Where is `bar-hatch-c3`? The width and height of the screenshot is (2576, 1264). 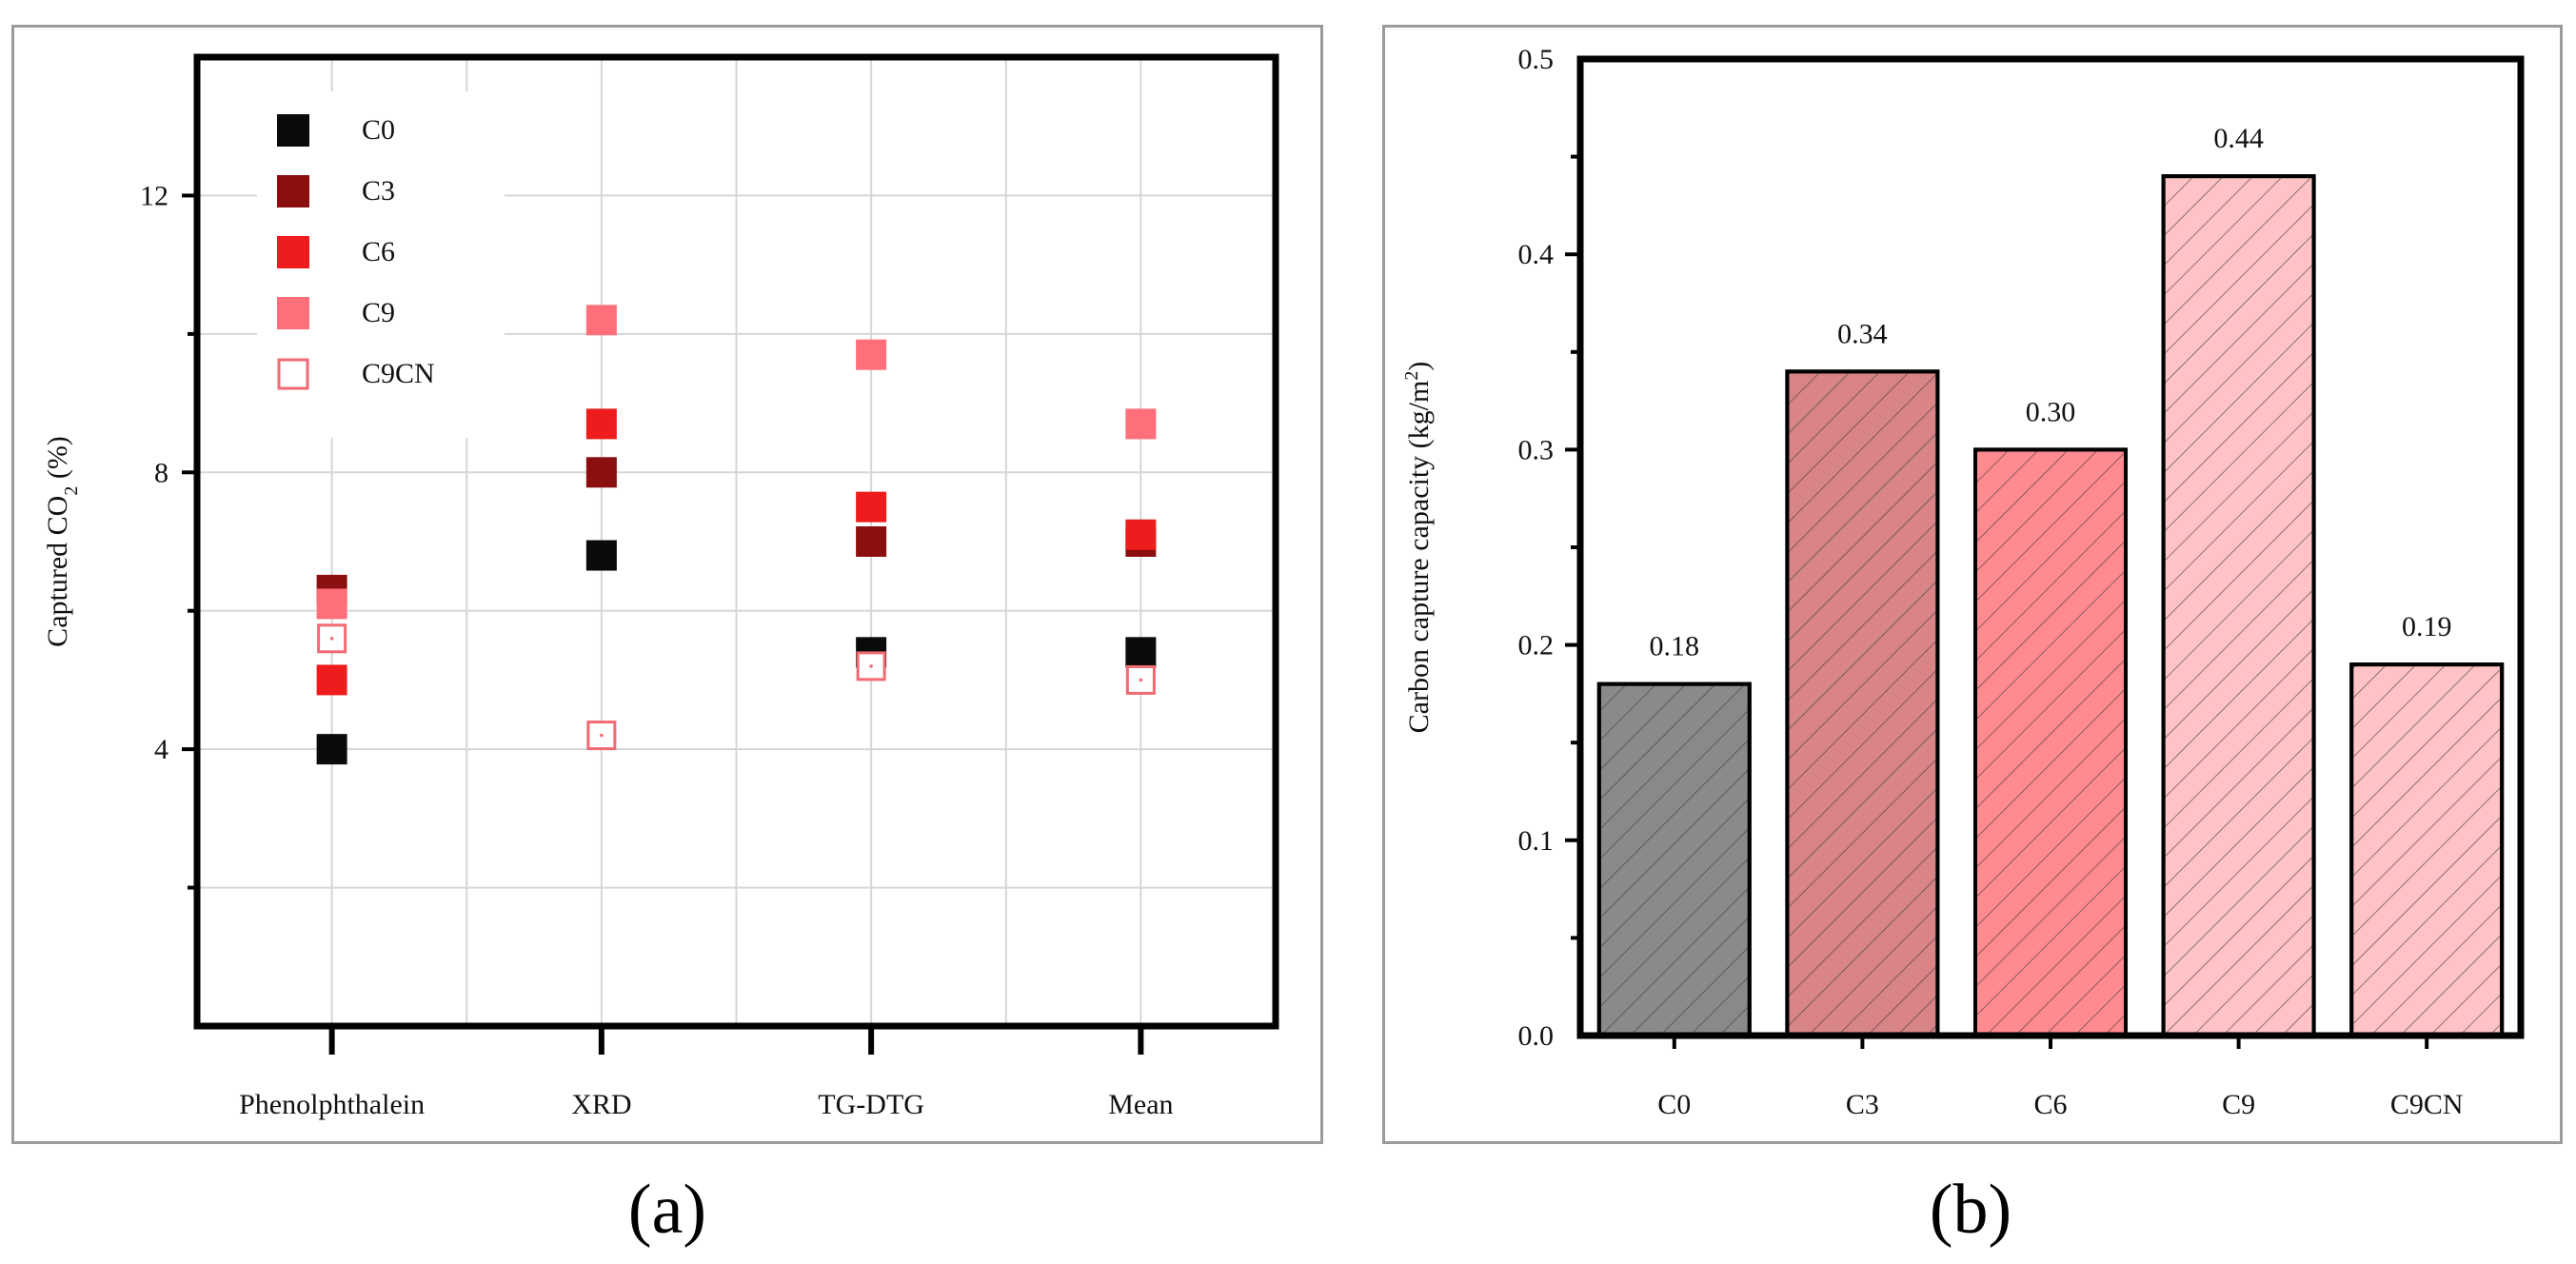 bar-hatch-c3 is located at coordinates (1862, 703).